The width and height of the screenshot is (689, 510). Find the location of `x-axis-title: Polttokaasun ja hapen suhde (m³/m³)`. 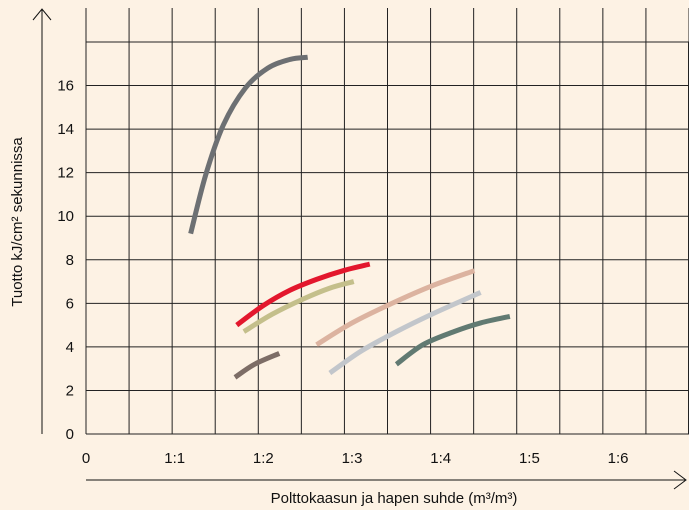

x-axis-title: Polttokaasun ja hapen suhde (m³/m³) is located at coordinates (394, 498).